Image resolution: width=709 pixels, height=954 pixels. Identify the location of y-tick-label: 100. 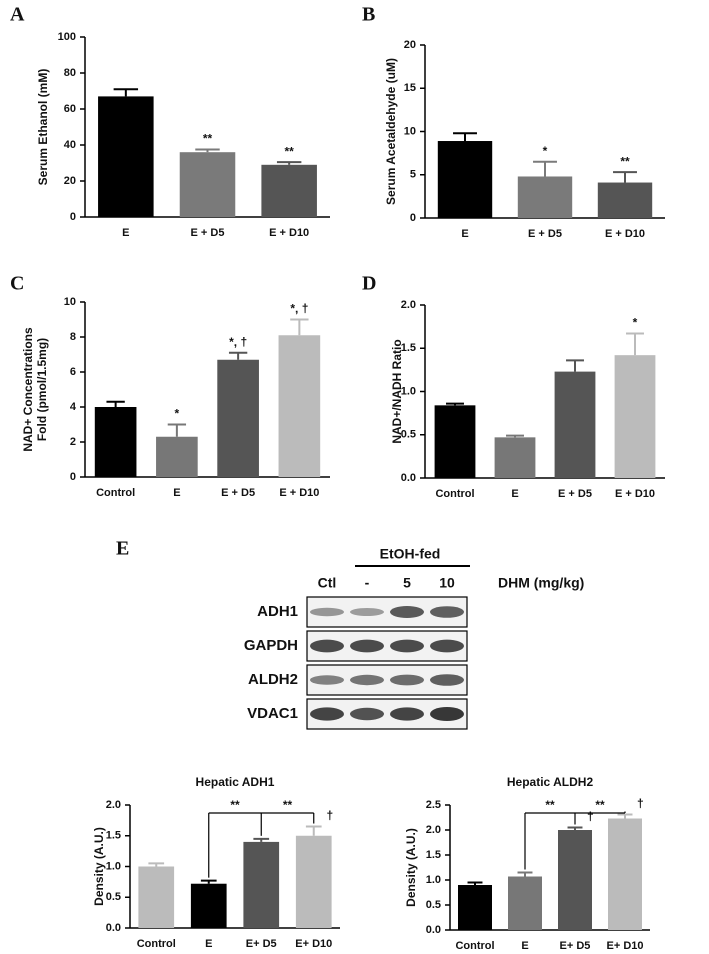
(67, 37).